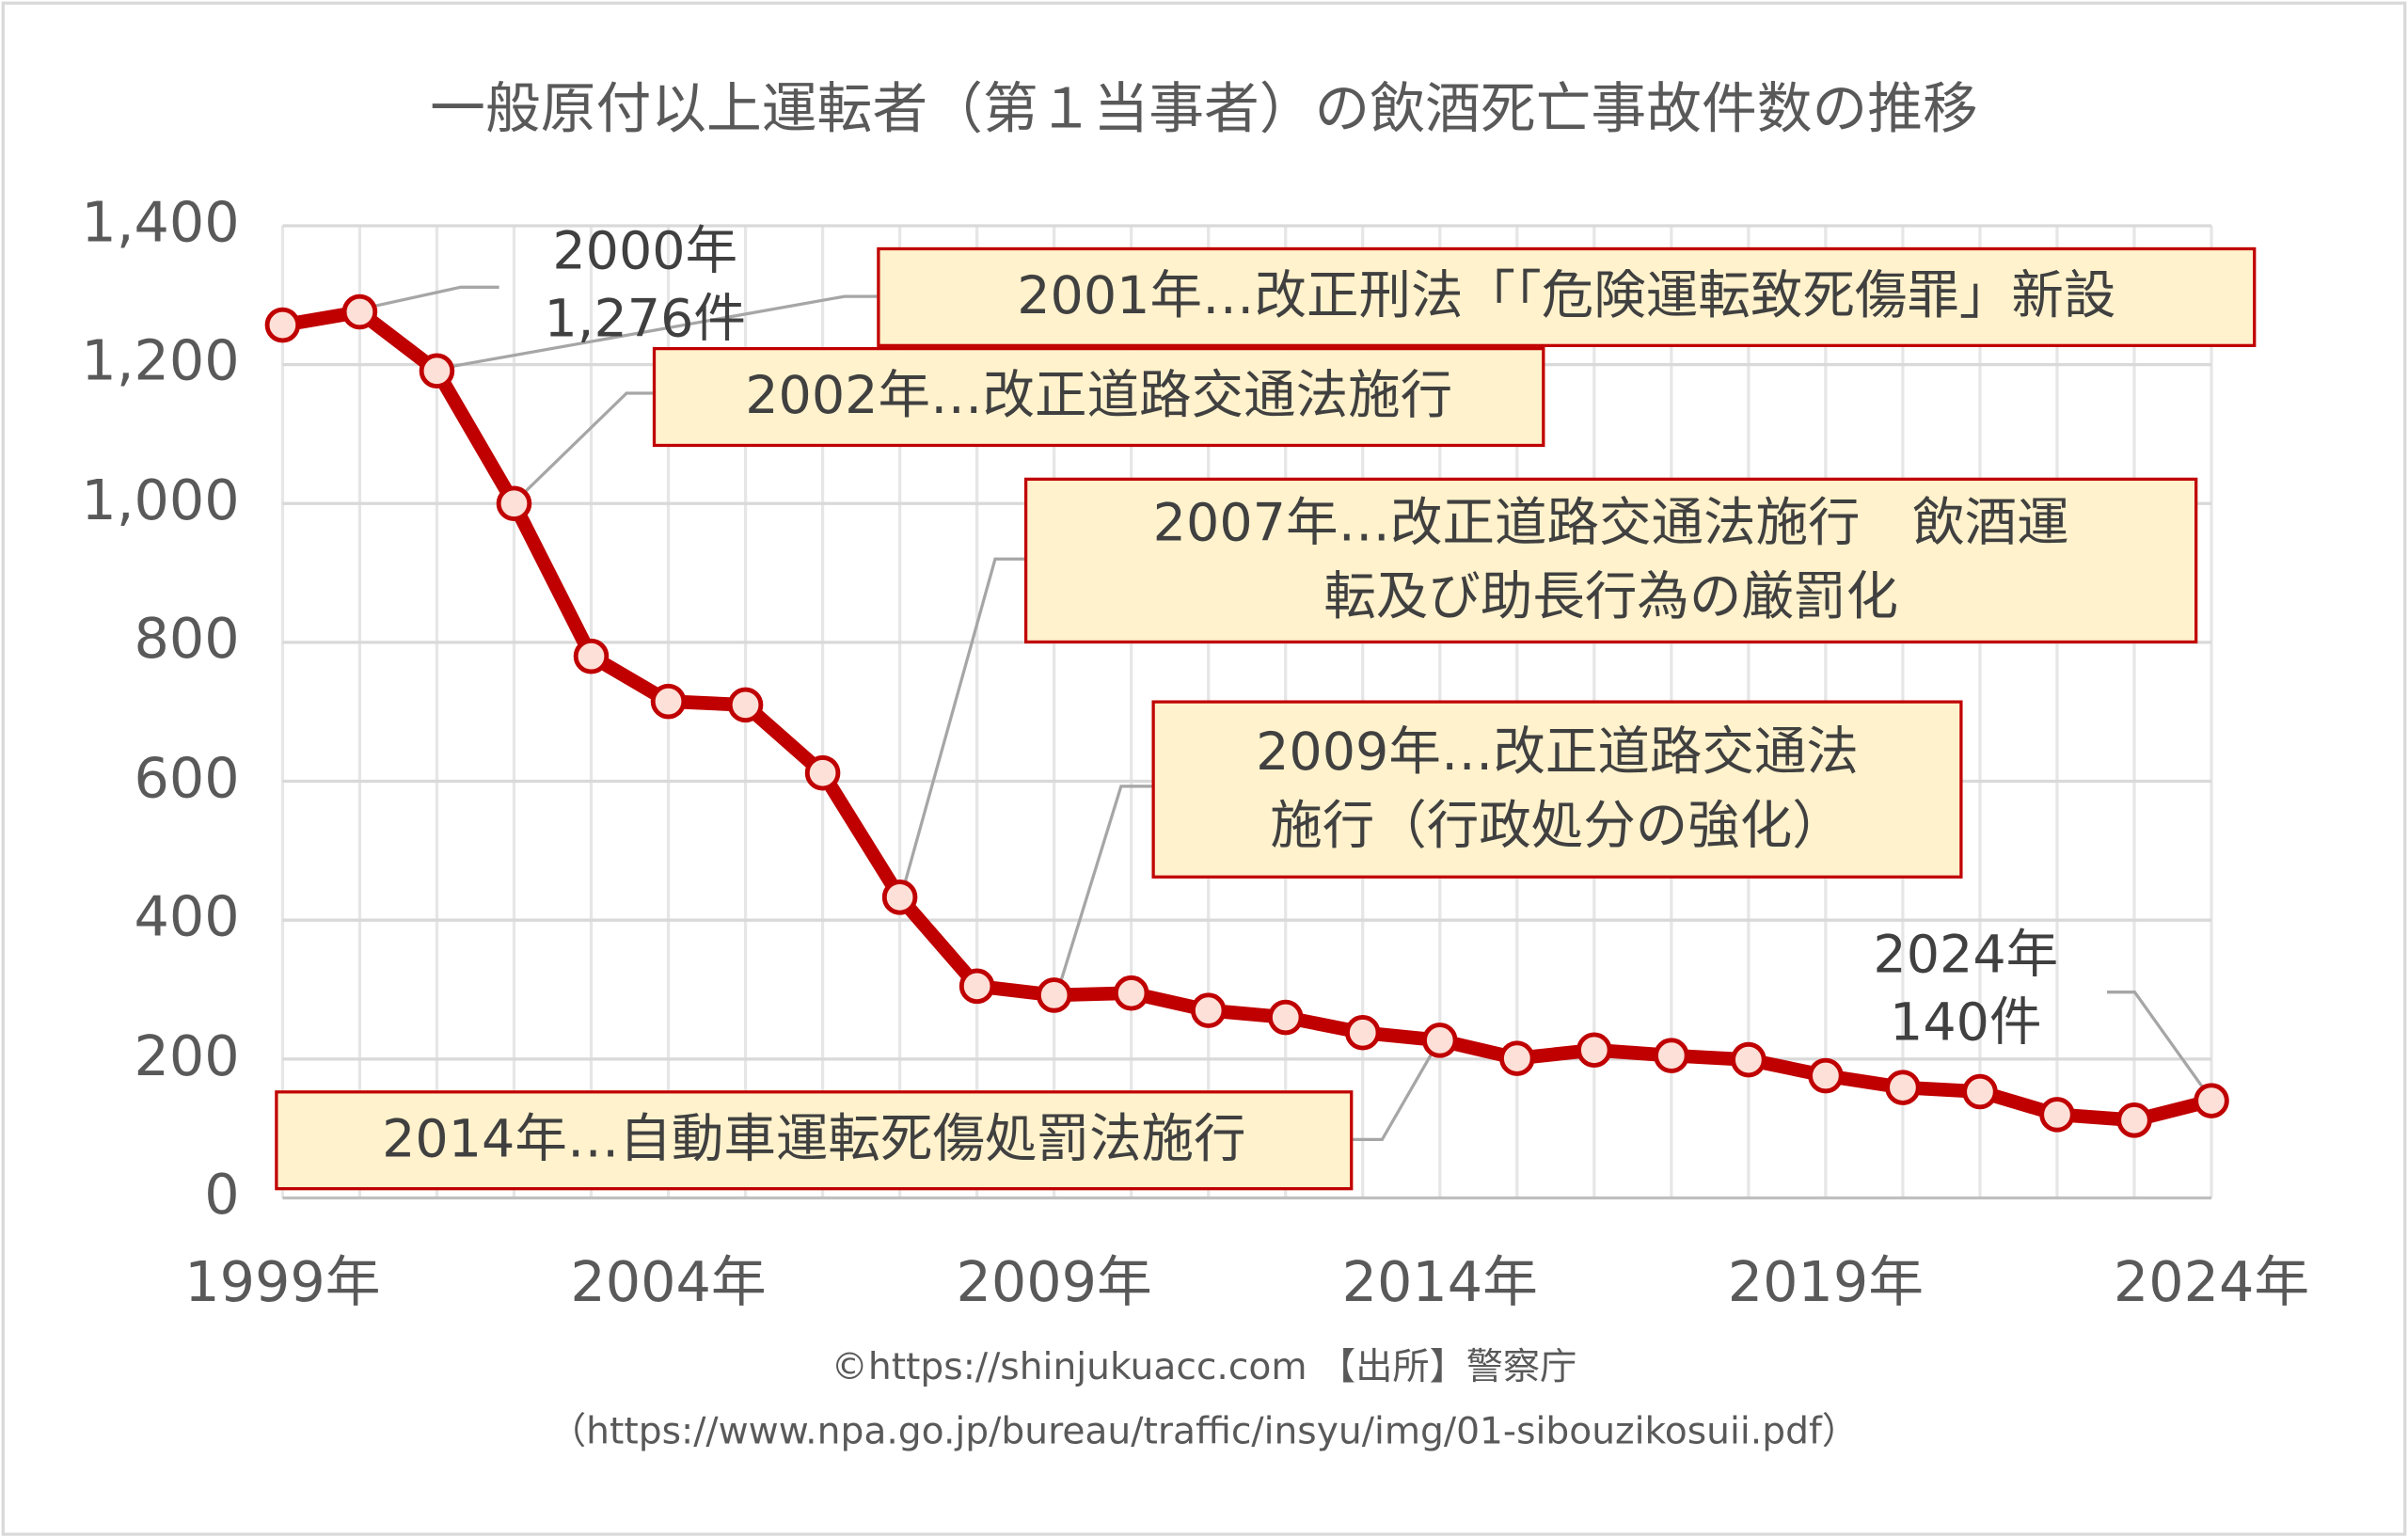 The width and height of the screenshot is (2408, 1538). Describe the element at coordinates (283, 1283) in the screenshot. I see `x-tick-label: 1999年` at that location.